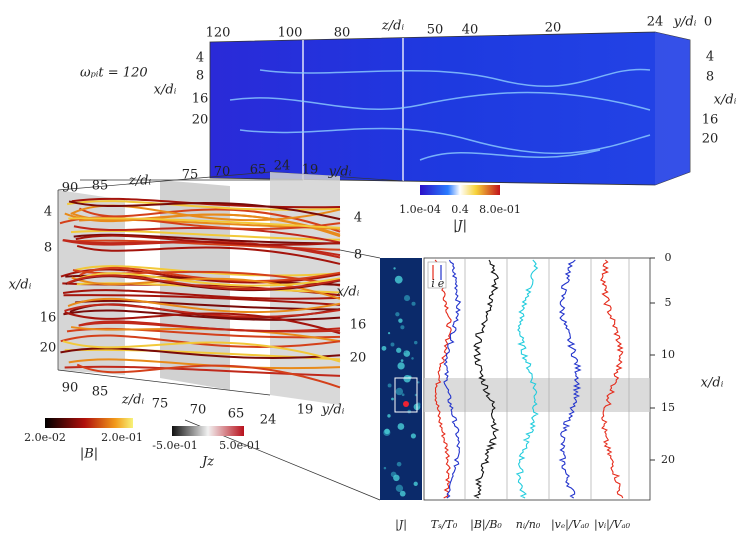 Image resolution: width=750 pixels, height=555 pixels. Describe the element at coordinates (89, 454) in the screenshot. I see `label: |B|` at that location.